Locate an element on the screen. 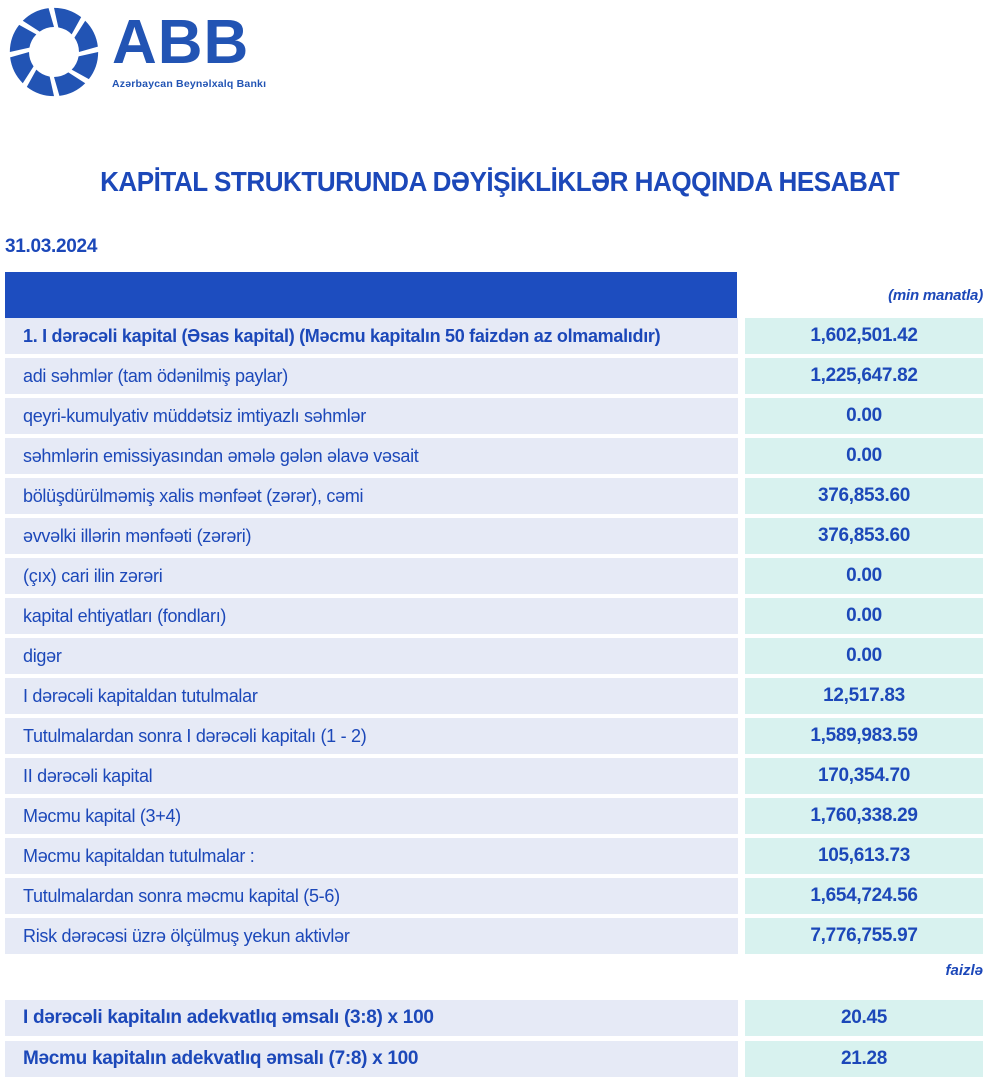 The width and height of the screenshot is (1000, 1077). row-value: 7,776,755.97 is located at coordinates (864, 936).